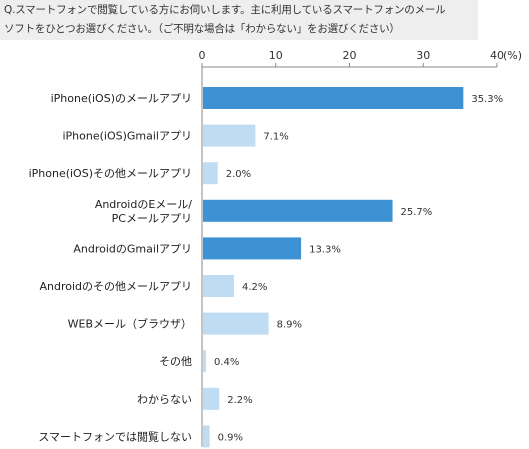 The image size is (529, 449). What do you see at coordinates (164, 399) in the screenshot?
I see `category-label: わからない` at bounding box center [164, 399].